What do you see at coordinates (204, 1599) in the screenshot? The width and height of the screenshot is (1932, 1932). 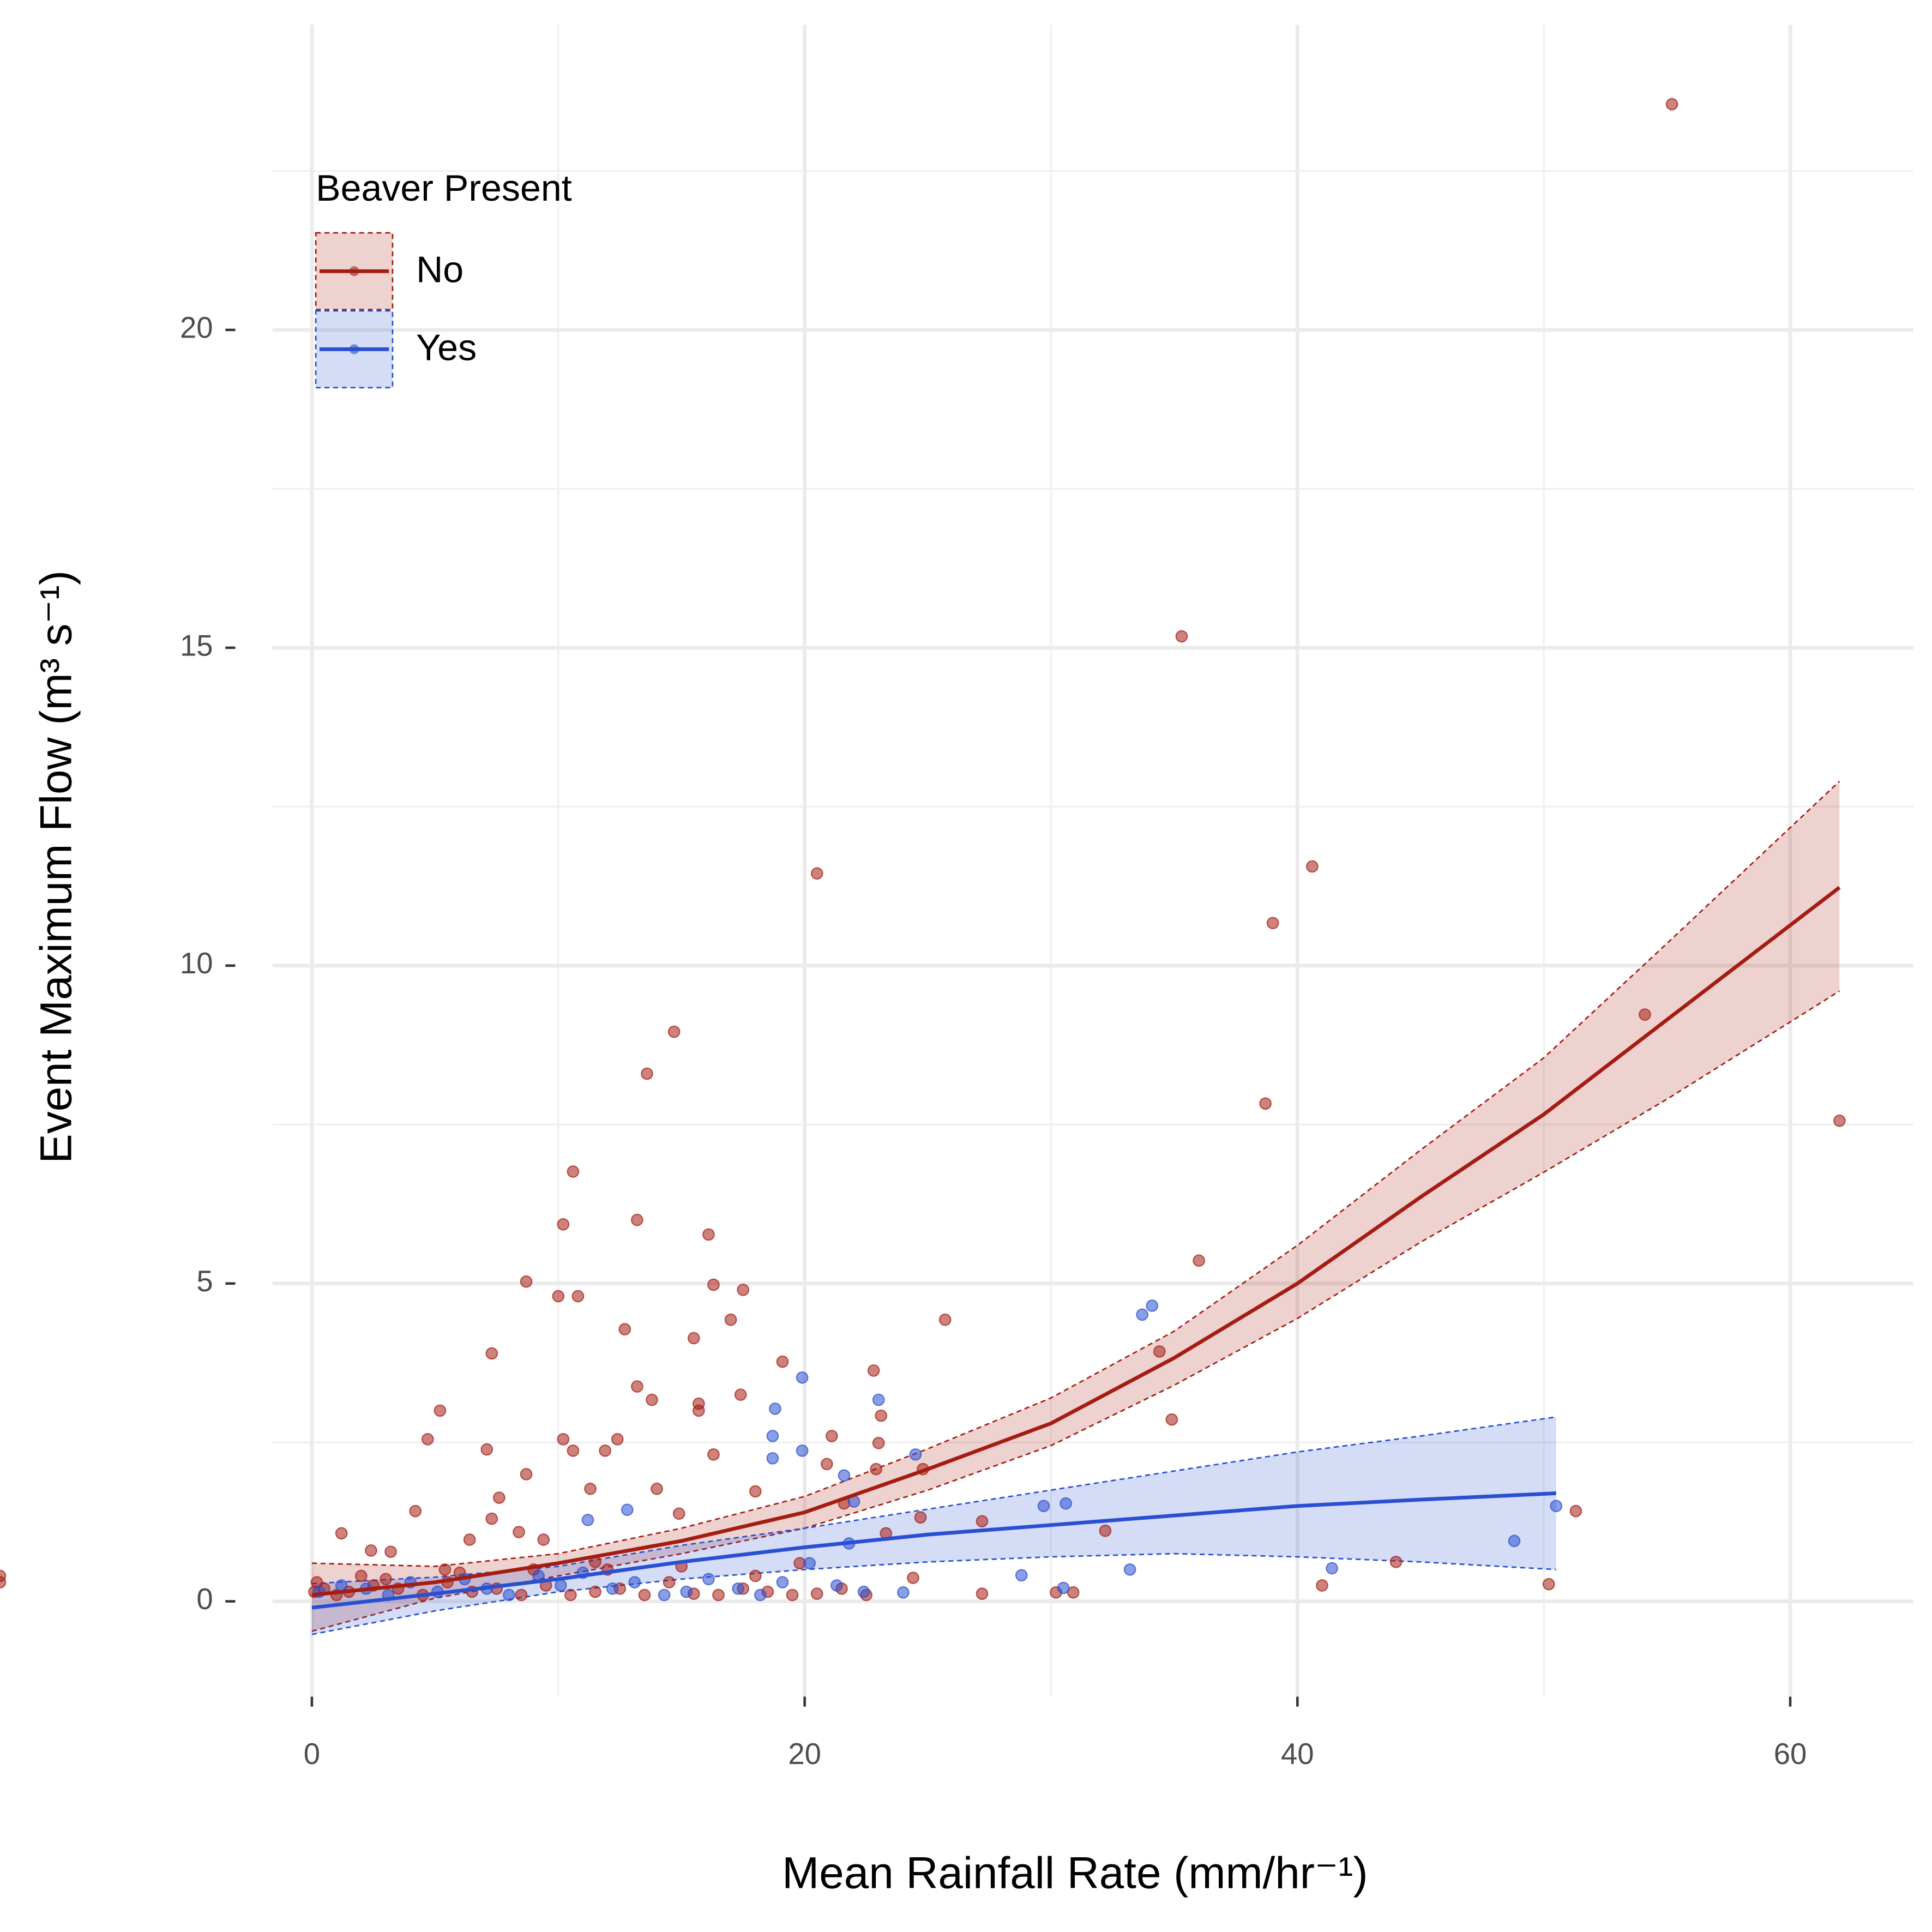 I see `y-tick-label: 0` at bounding box center [204, 1599].